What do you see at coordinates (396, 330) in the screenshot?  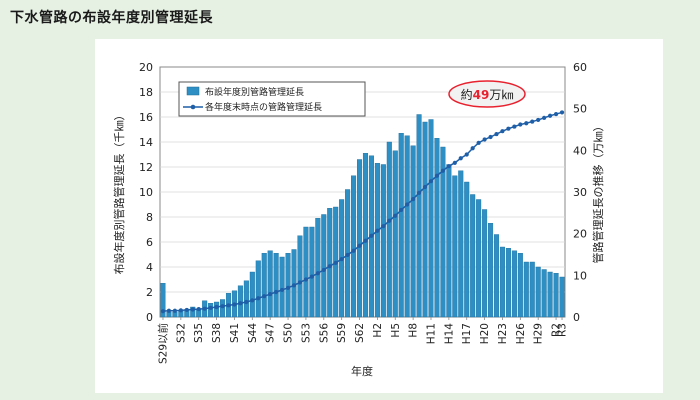 I see `x-tick-label: H5` at bounding box center [396, 330].